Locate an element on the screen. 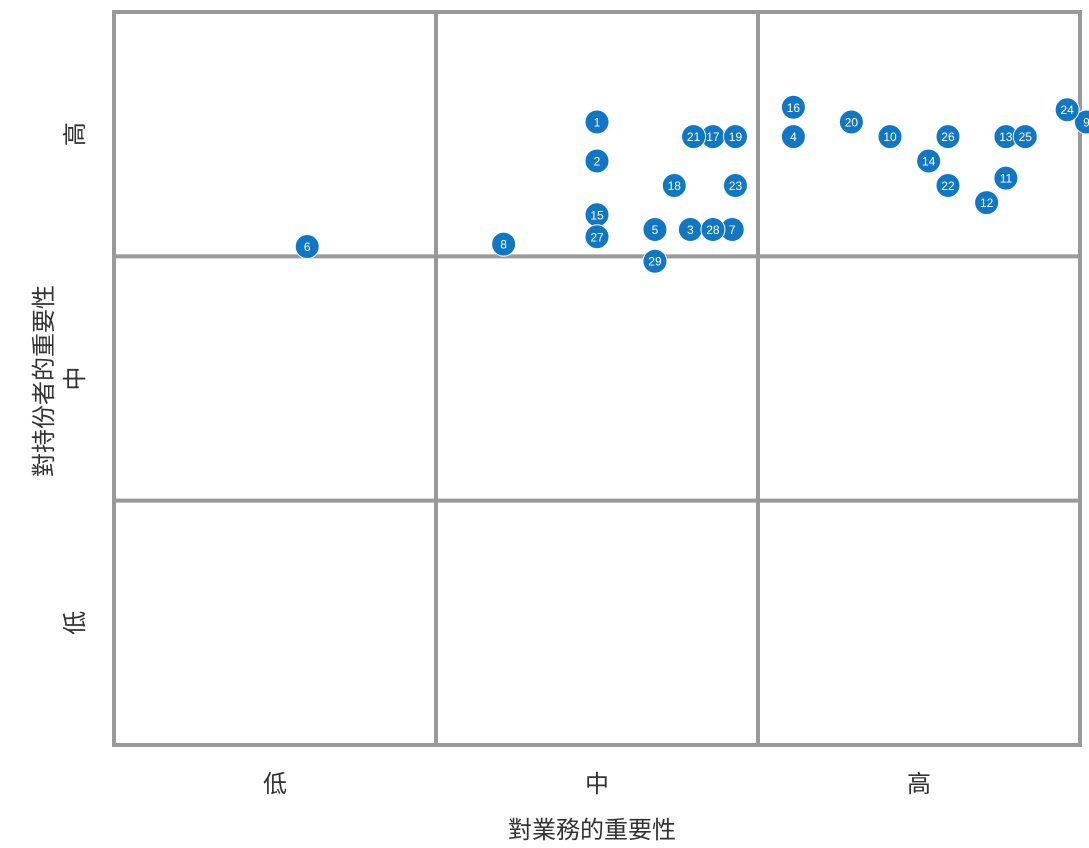  data-point-label: 1 is located at coordinates (597, 122).